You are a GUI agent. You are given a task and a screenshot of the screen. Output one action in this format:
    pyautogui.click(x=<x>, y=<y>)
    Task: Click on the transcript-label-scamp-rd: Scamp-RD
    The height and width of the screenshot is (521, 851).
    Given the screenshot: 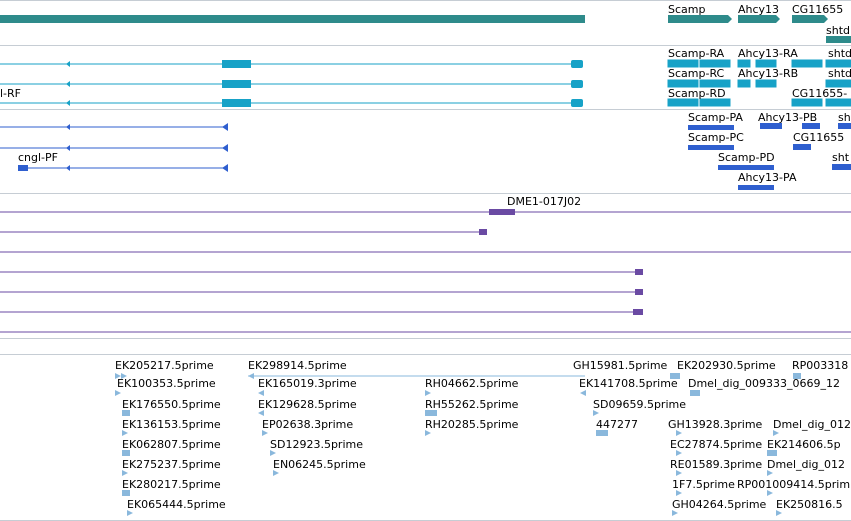 What is the action you would take?
    pyautogui.click(x=697, y=93)
    